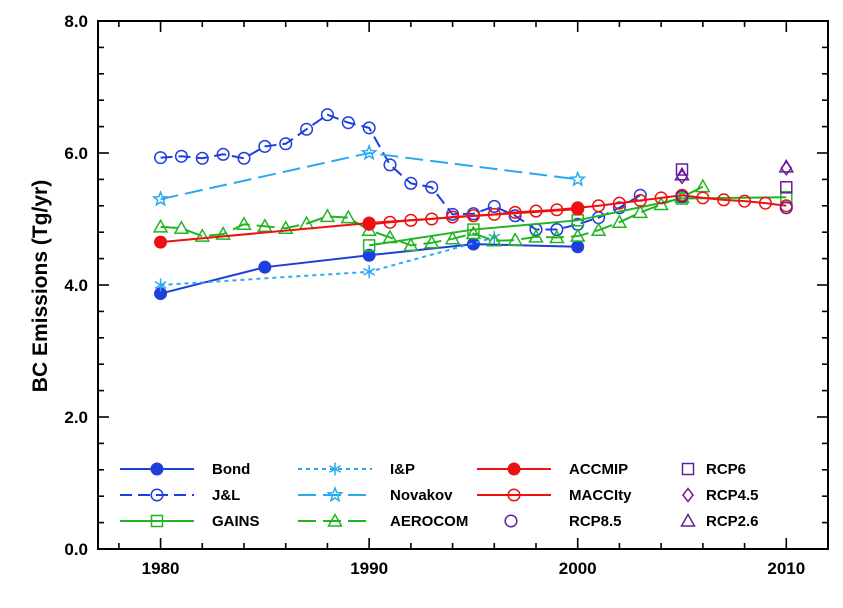  I want to click on series-novakov, so click(369, 175).